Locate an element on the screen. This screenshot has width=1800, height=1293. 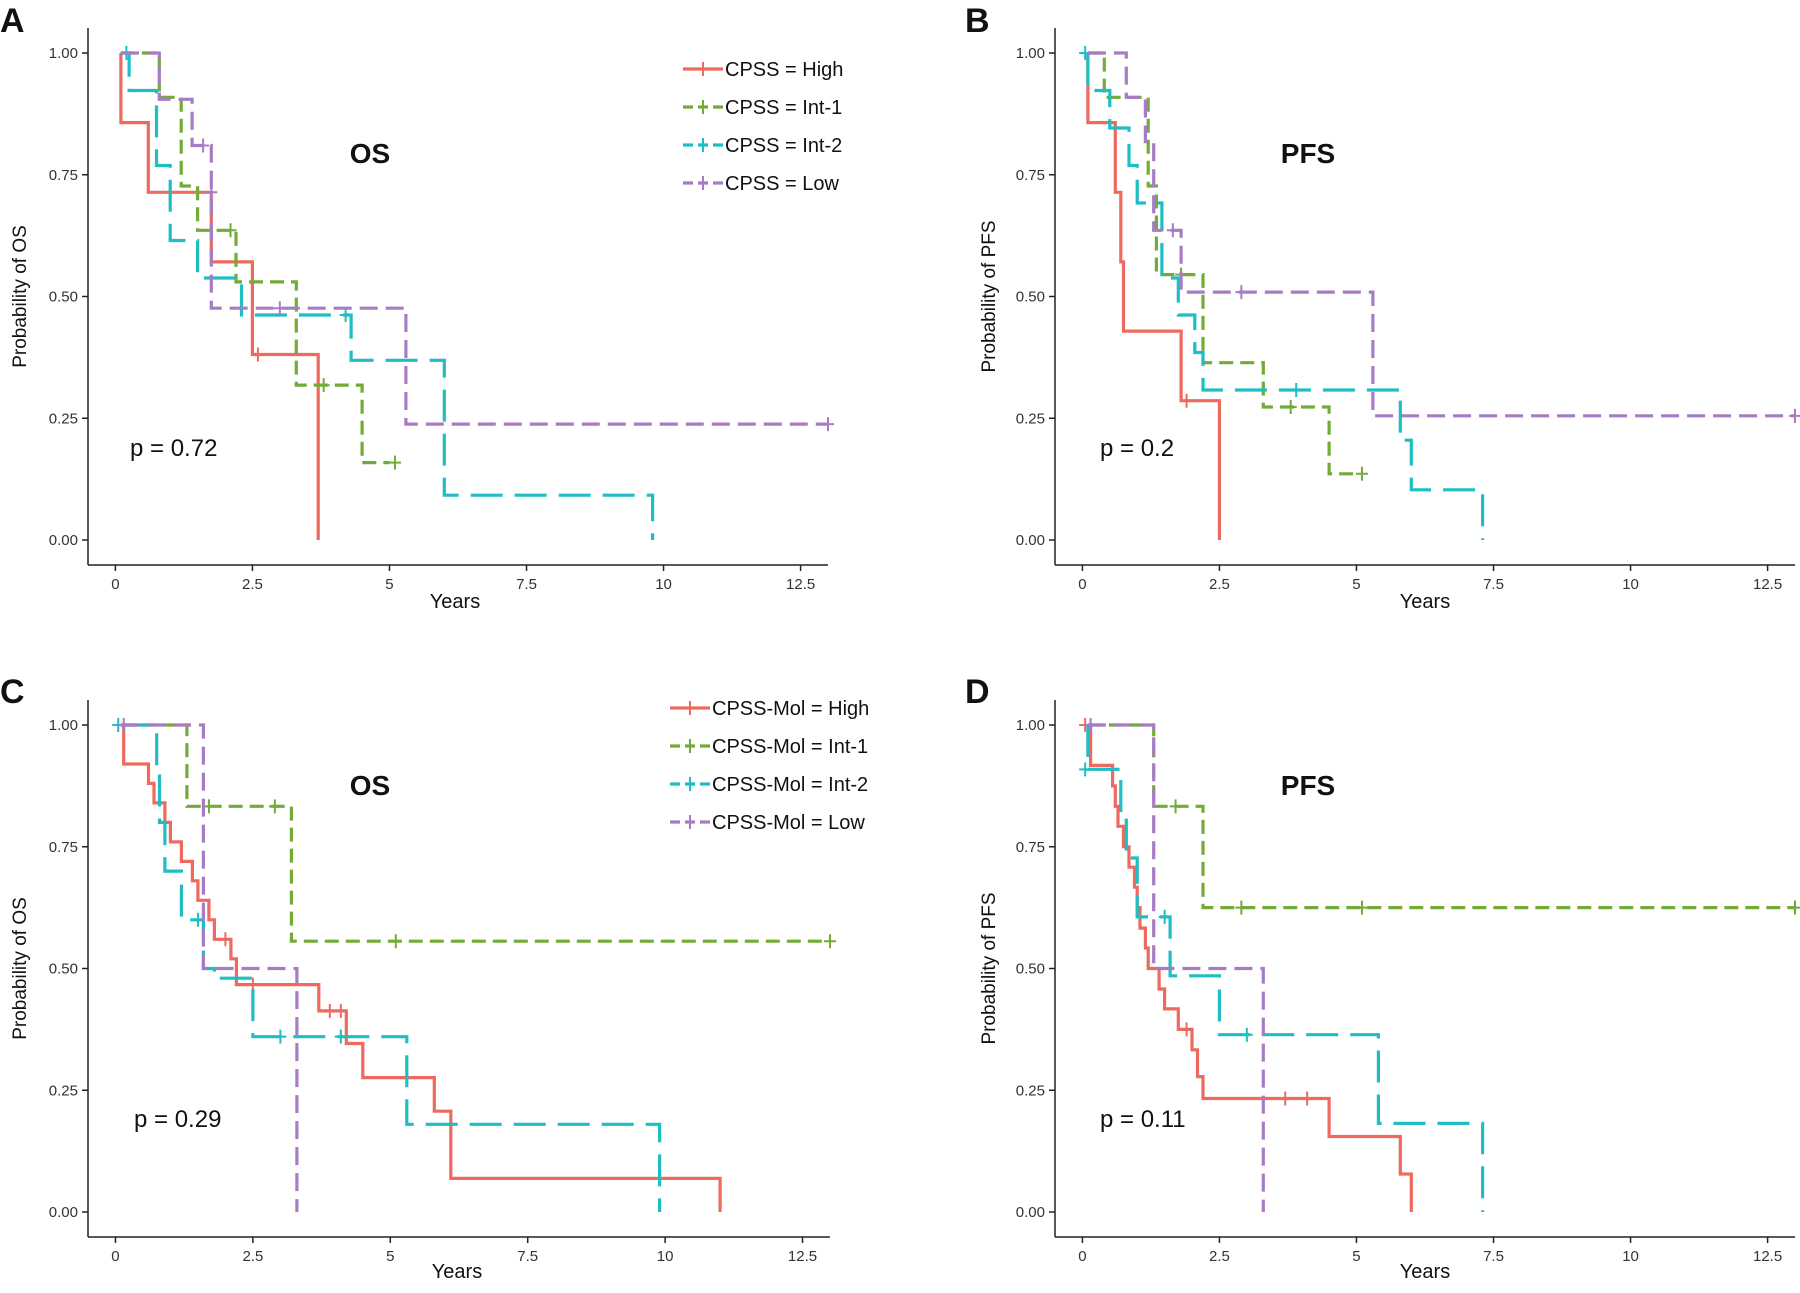
legend-label: CPSS-Mol = High is located at coordinates (790, 709).